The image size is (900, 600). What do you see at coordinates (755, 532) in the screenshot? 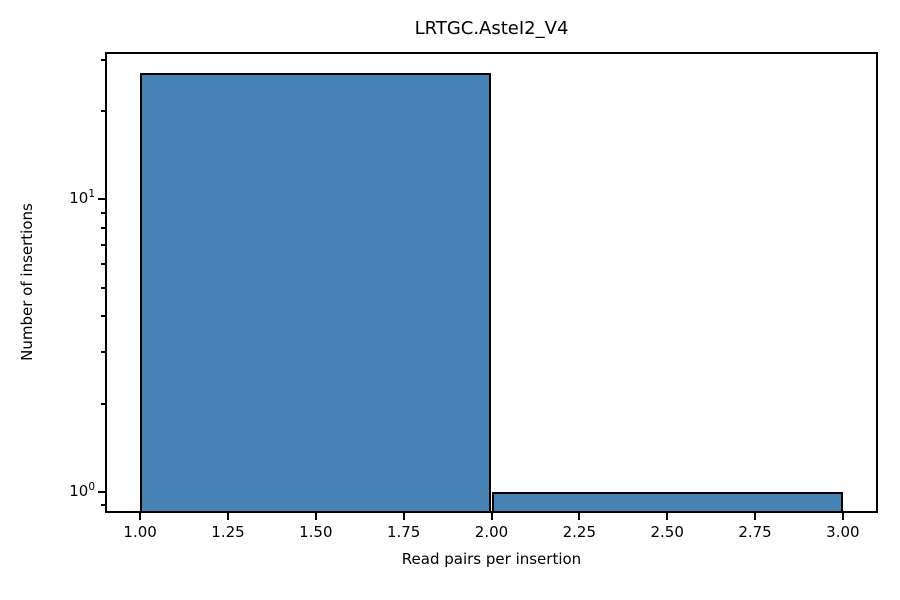
I see `x-tick-label: 2.75` at bounding box center [755, 532].